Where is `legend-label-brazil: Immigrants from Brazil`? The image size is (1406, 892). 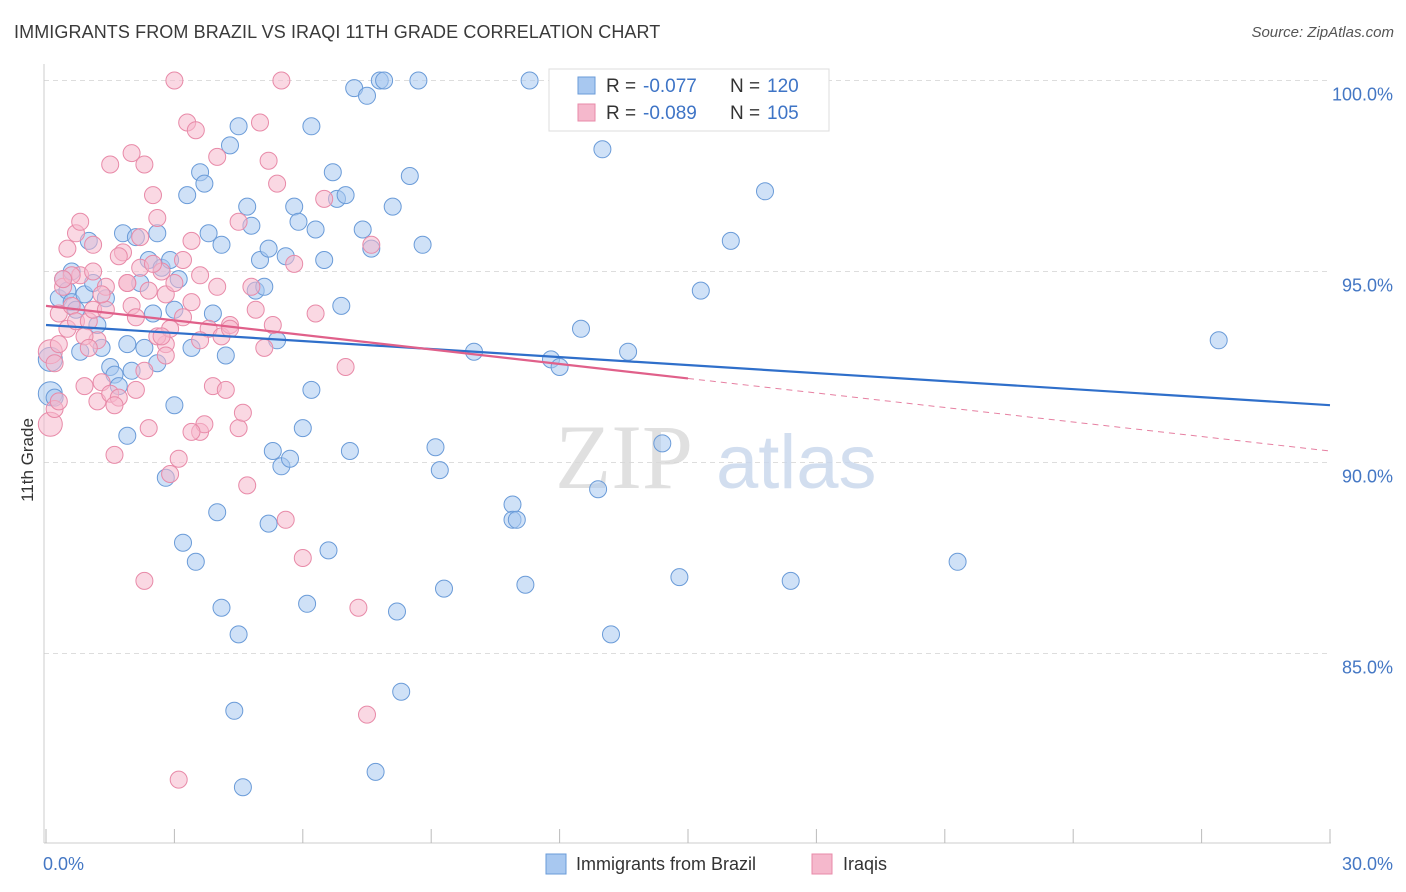
legend-label-brazil: Immigrants from Brazil is located at coordinates (666, 864).